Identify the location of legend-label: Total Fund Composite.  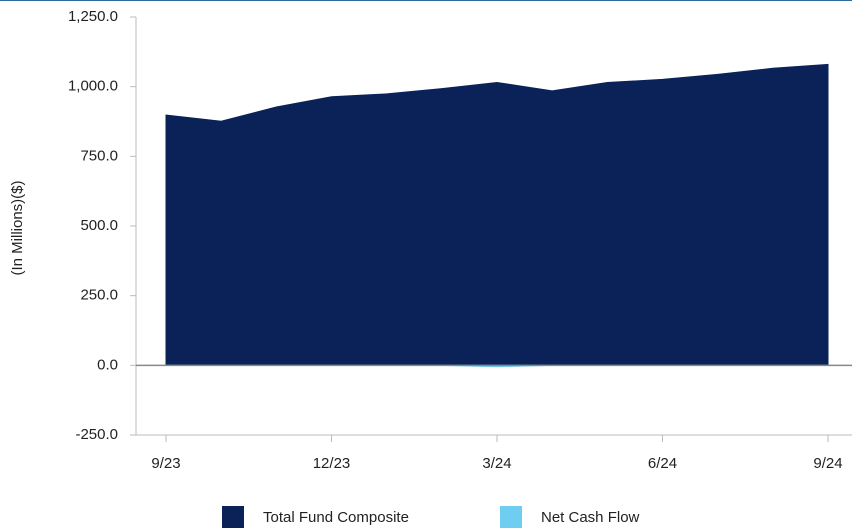
(336, 517).